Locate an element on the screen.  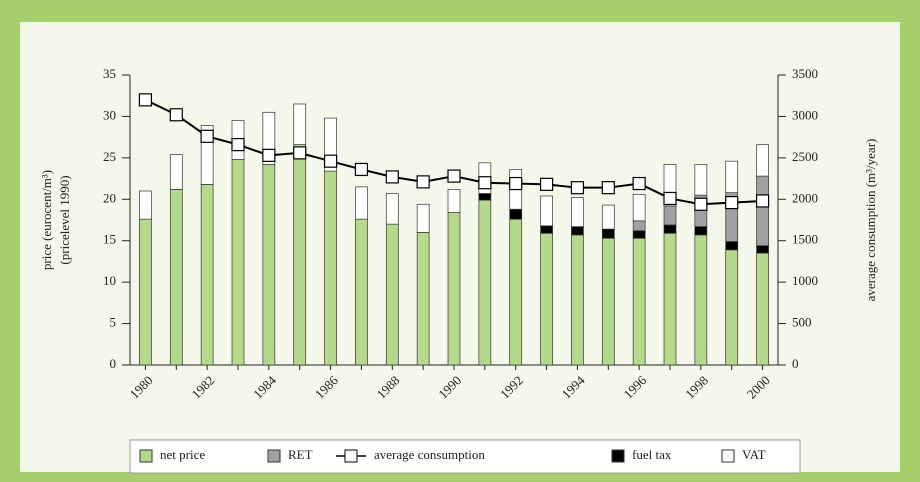
y-tick-label: 25 is located at coordinates (109, 156).